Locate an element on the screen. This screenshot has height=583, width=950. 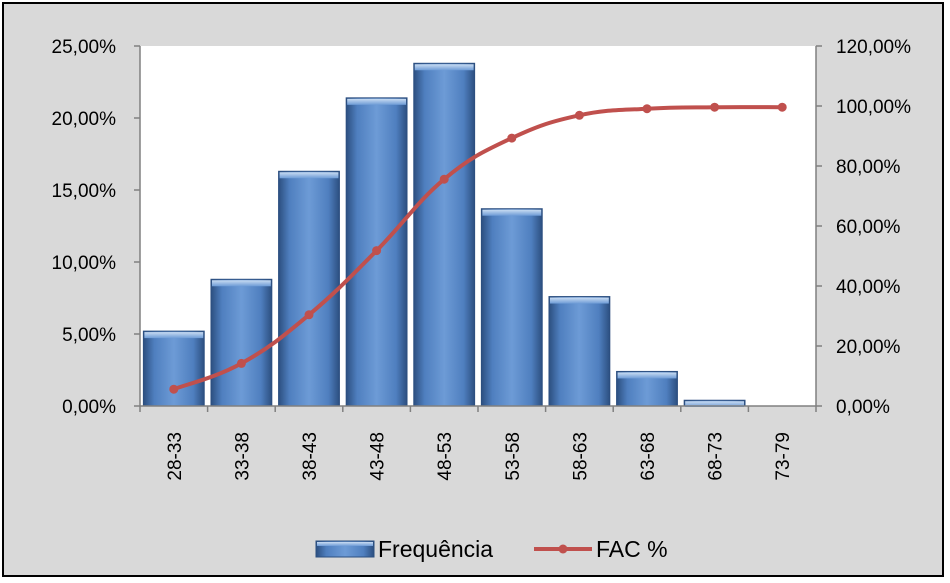
legend-label-frequencia: Frequência is located at coordinates (435, 549).